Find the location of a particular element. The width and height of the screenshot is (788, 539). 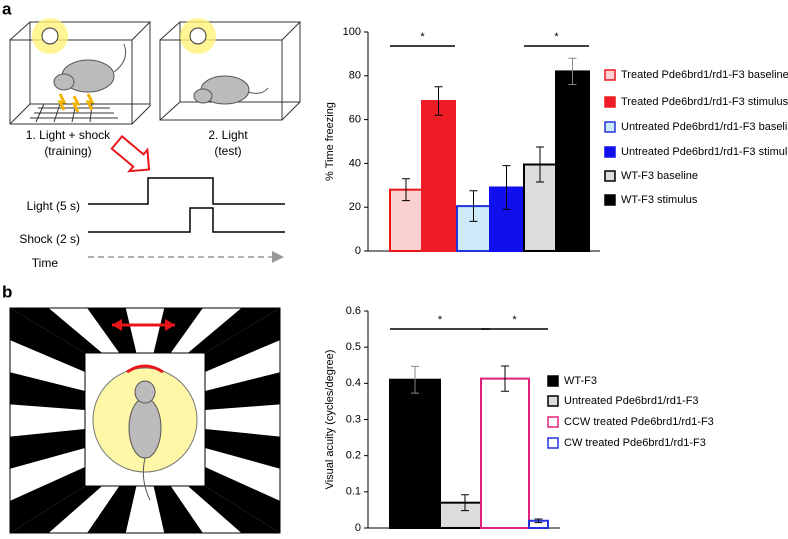

y-axis-label: % Time freezing is located at coordinates (330, 141).